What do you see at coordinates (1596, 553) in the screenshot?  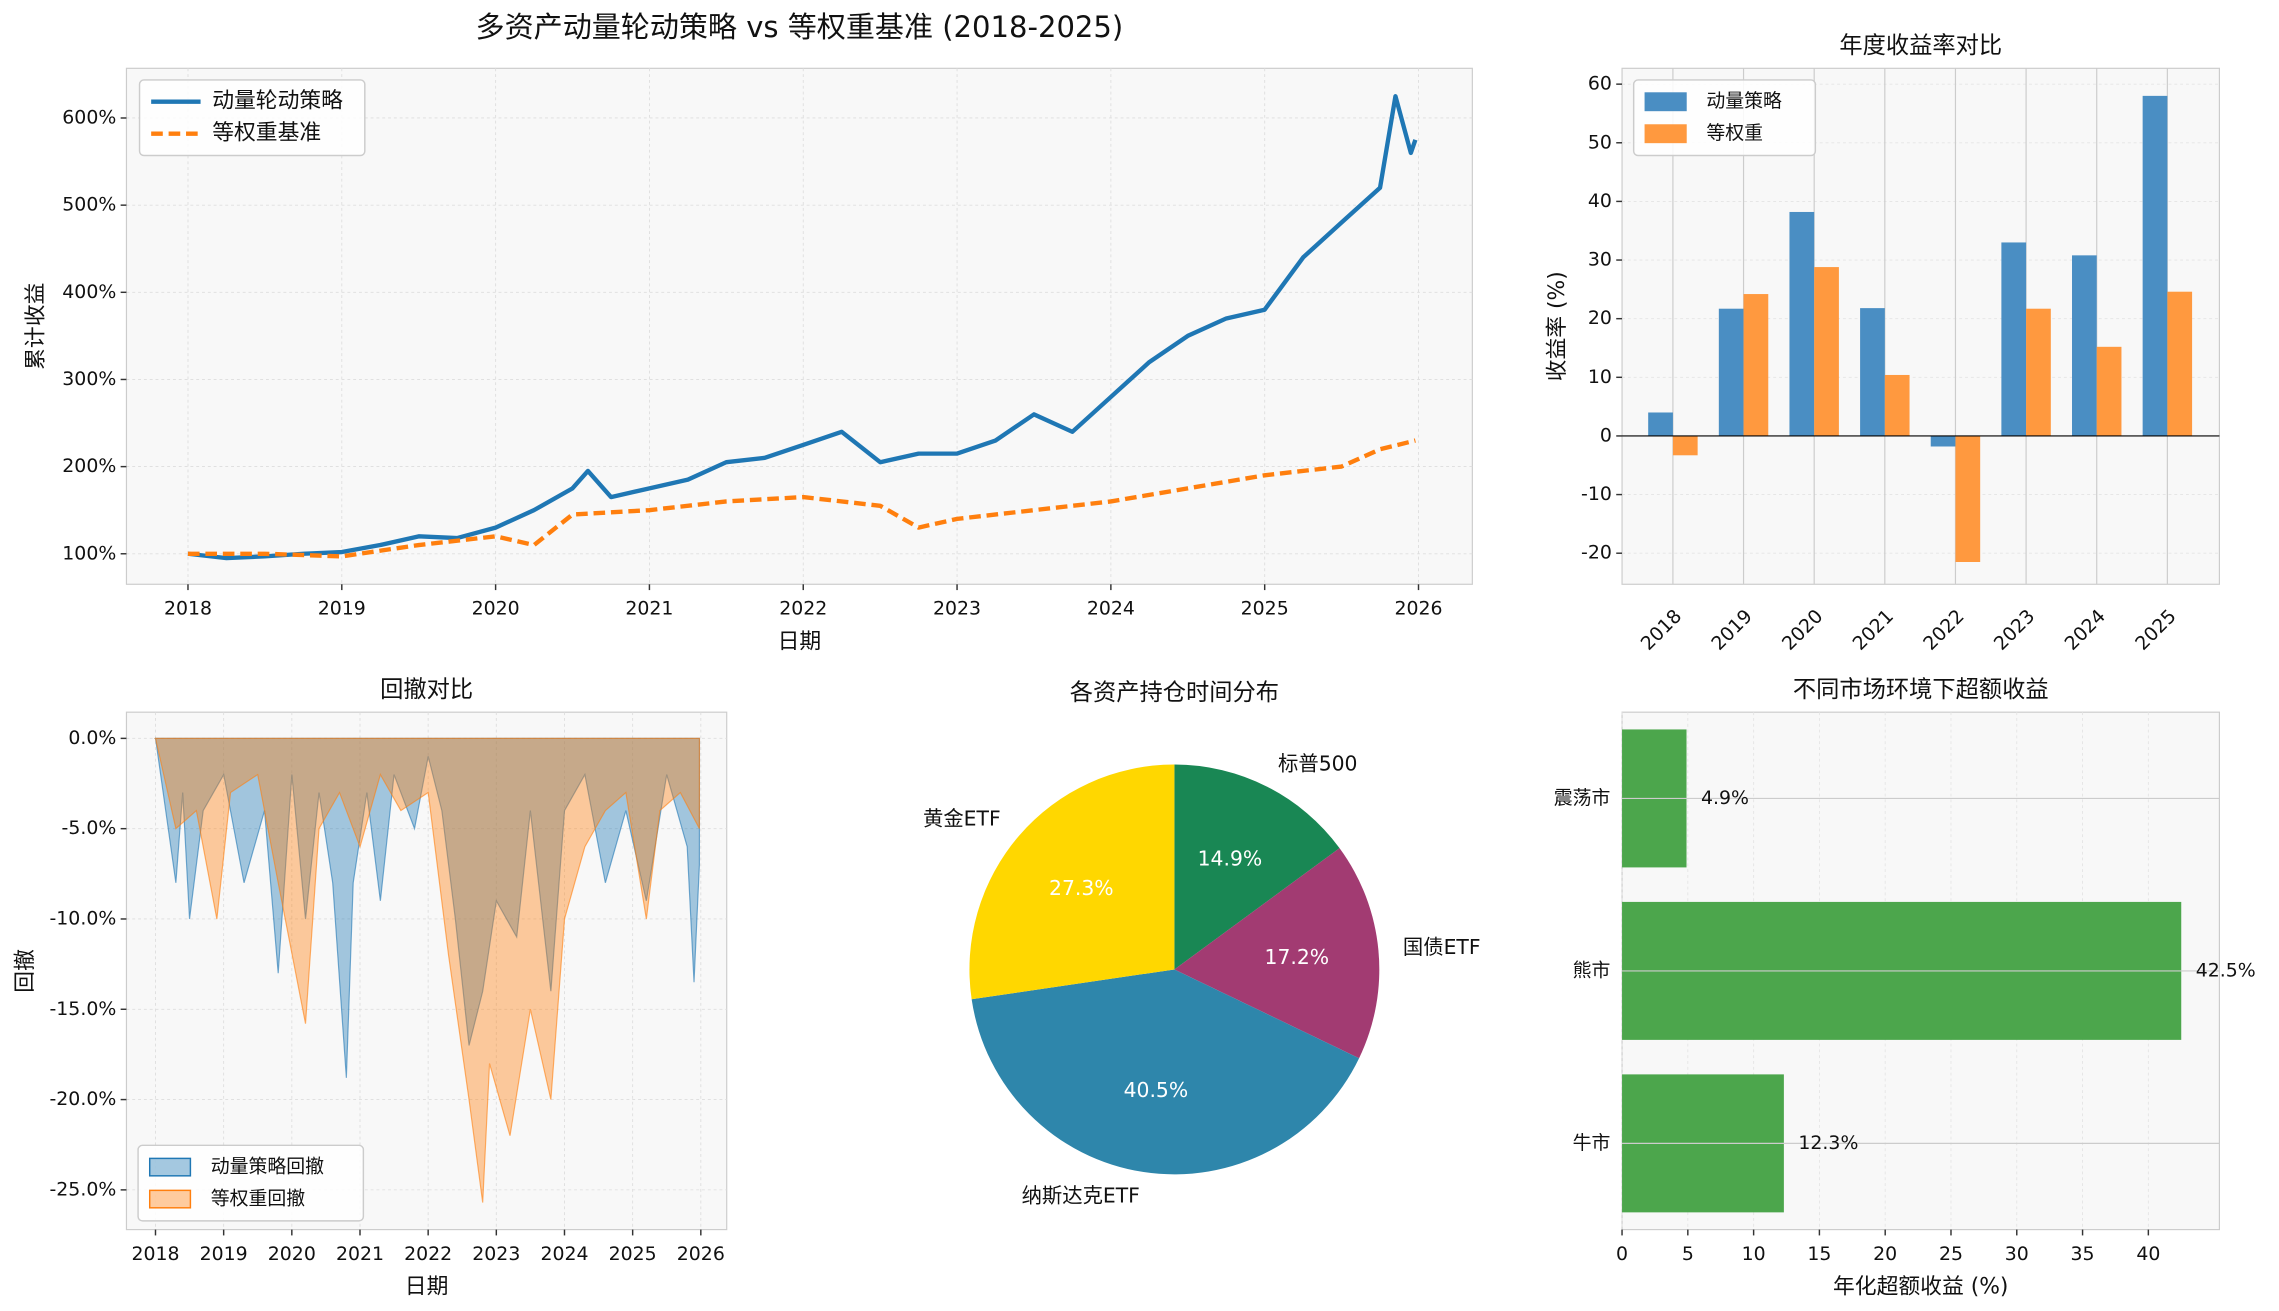 I see `y-tick-label: -20` at bounding box center [1596, 553].